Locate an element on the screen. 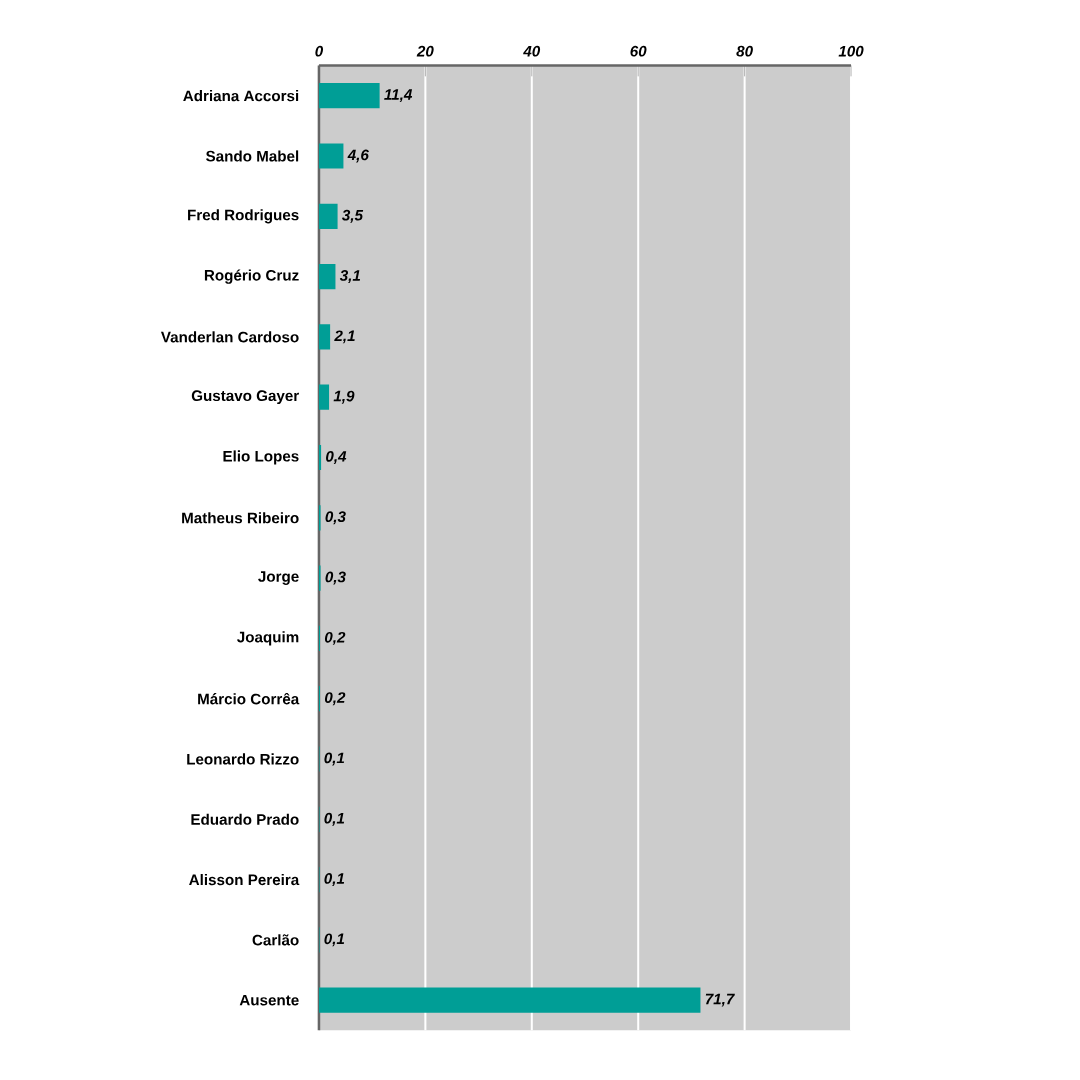 The height and width of the screenshot is (1080, 1080). y-tick-label: Ausente is located at coordinates (269, 1000).